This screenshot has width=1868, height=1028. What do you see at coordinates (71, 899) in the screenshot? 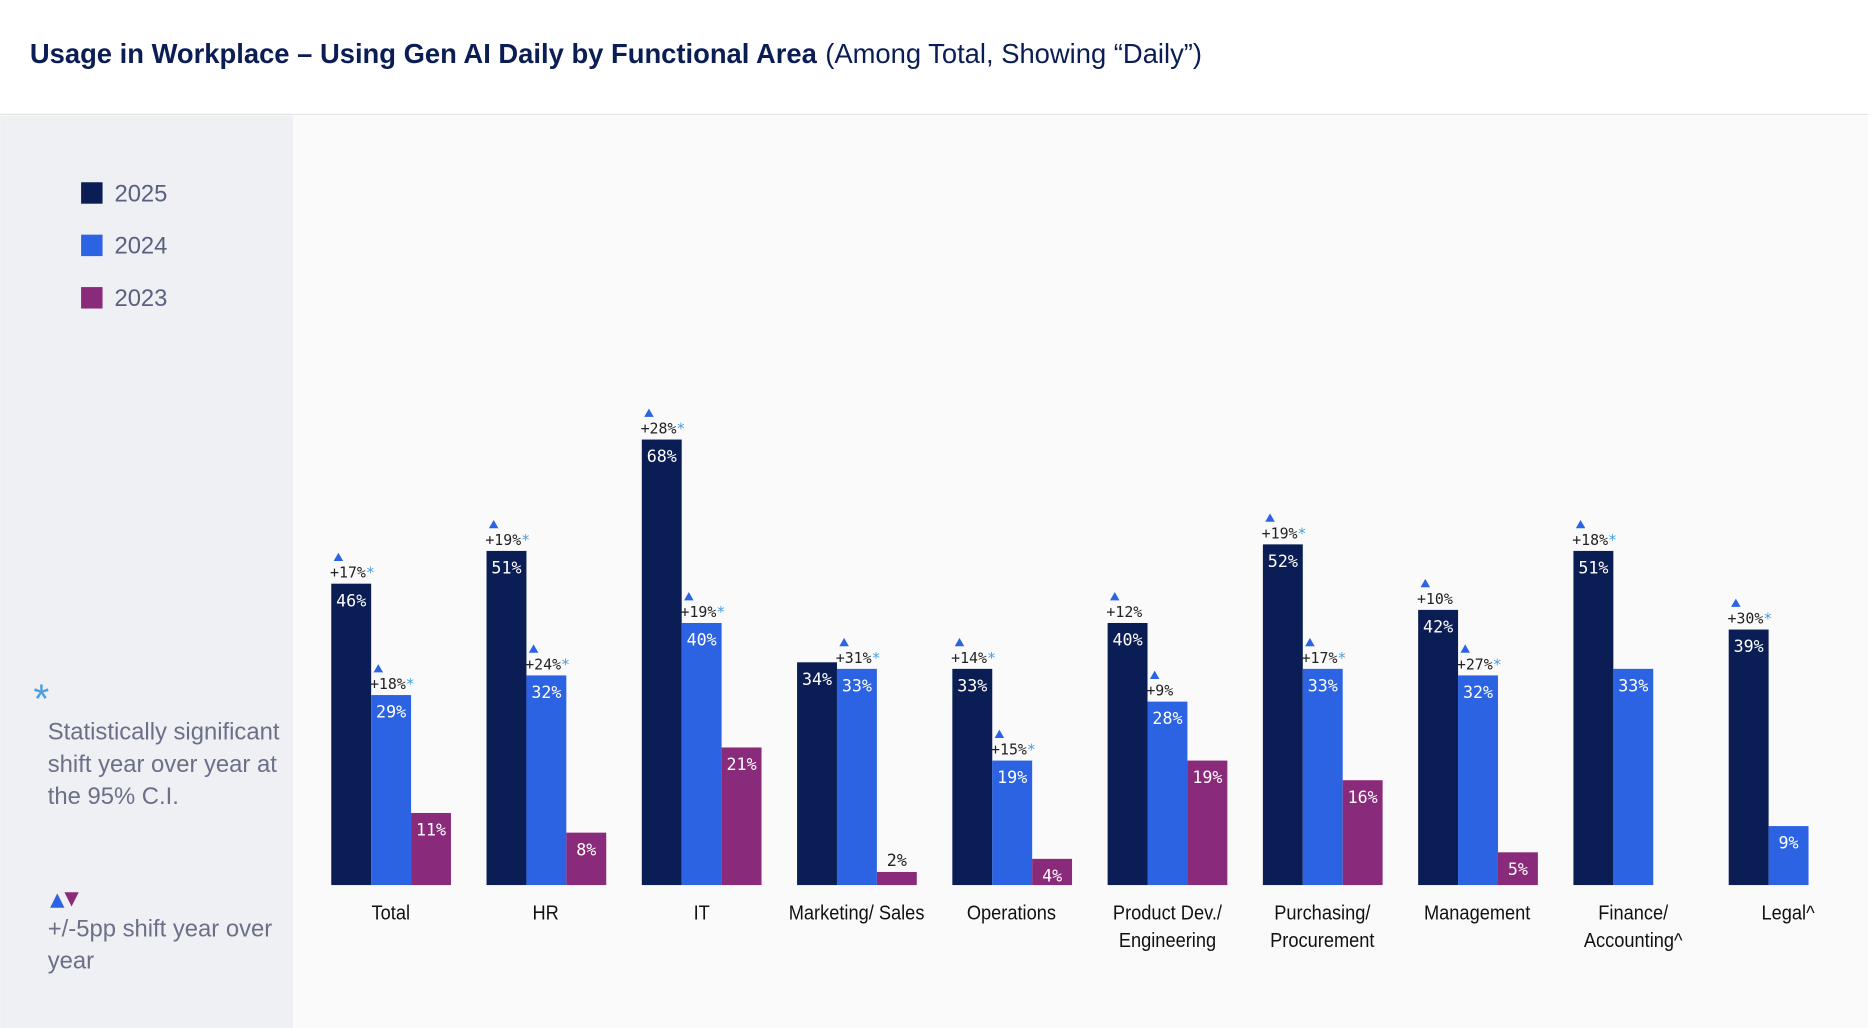
I see `down-triangle-icon` at bounding box center [71, 899].